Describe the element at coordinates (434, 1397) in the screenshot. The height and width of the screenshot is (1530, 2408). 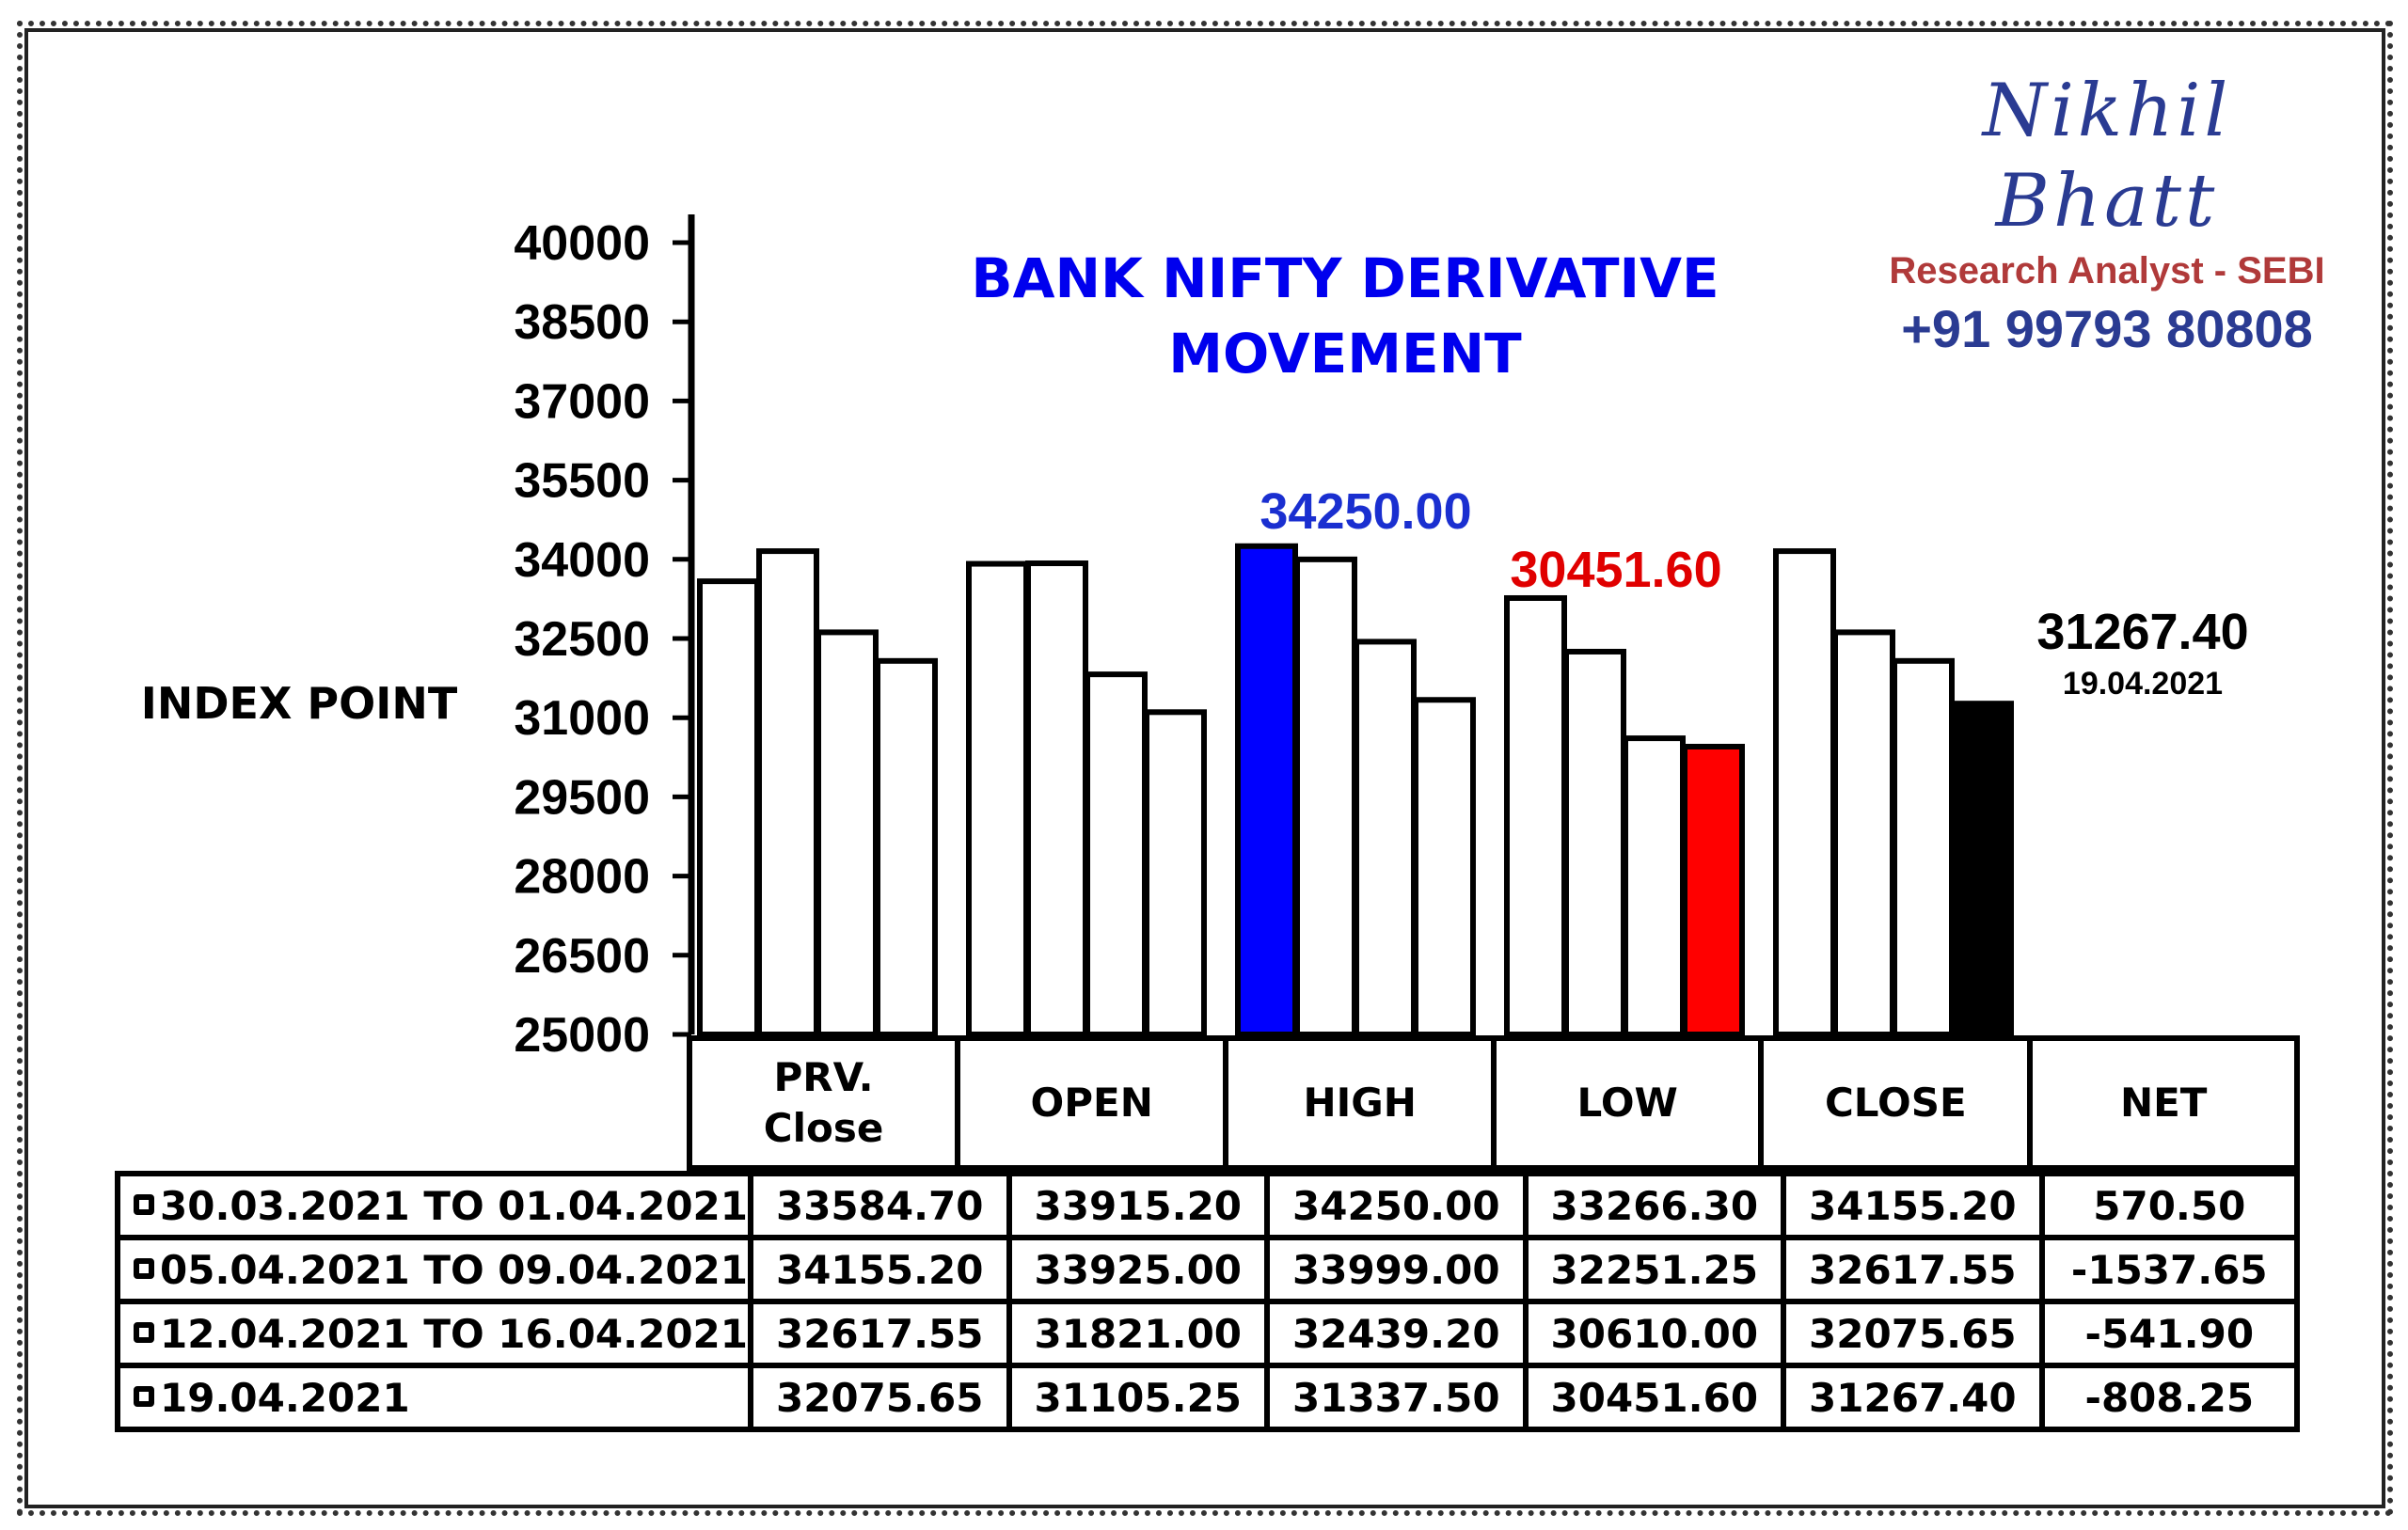
I see `row-period: 19.04.2021` at that location.